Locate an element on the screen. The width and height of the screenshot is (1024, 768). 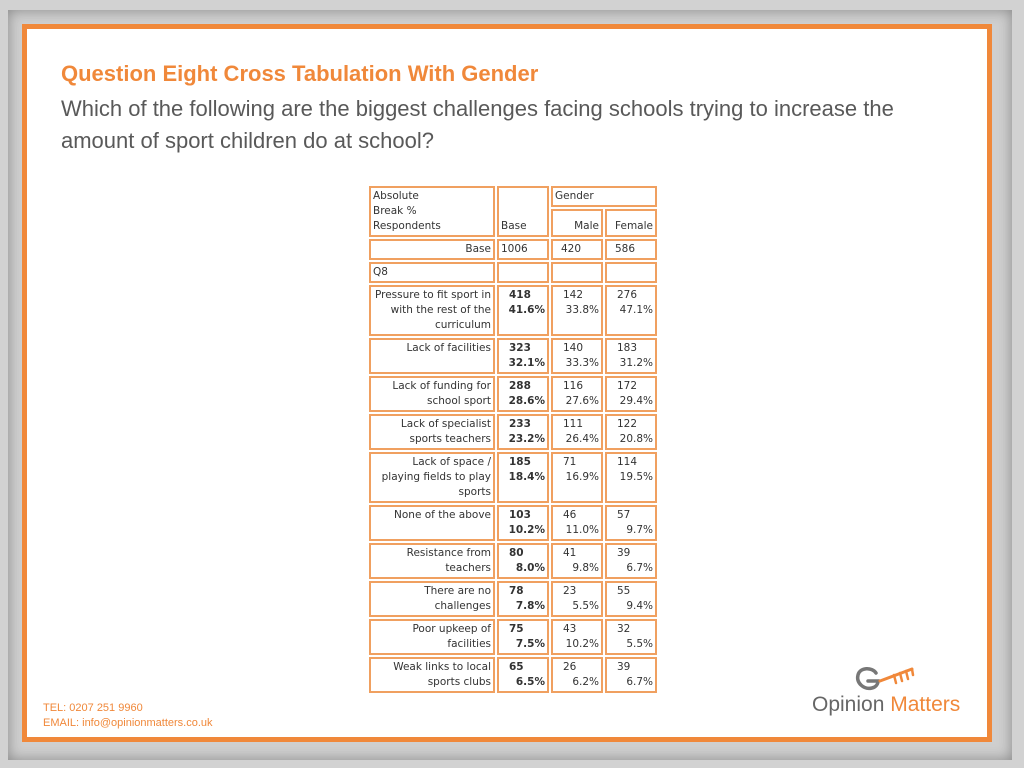
total-count: 65 is located at coordinates (516, 667).